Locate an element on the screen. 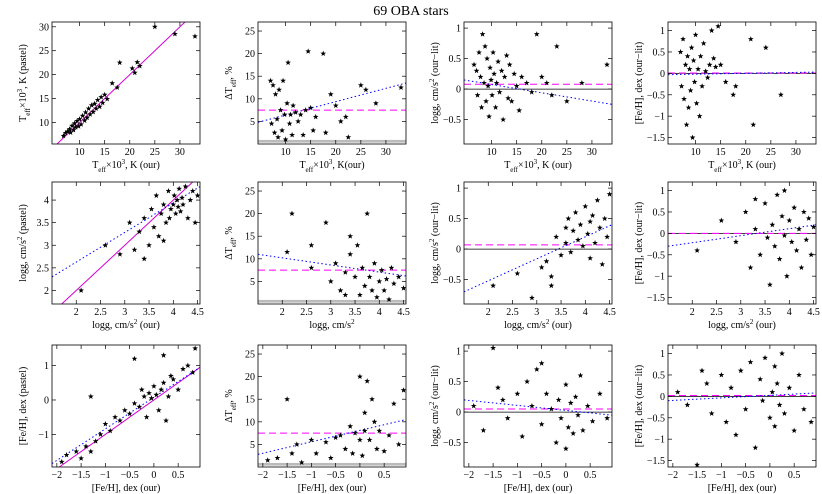 The height and width of the screenshot is (494, 822). x-tick-label: 10 is located at coordinates (80, 152).